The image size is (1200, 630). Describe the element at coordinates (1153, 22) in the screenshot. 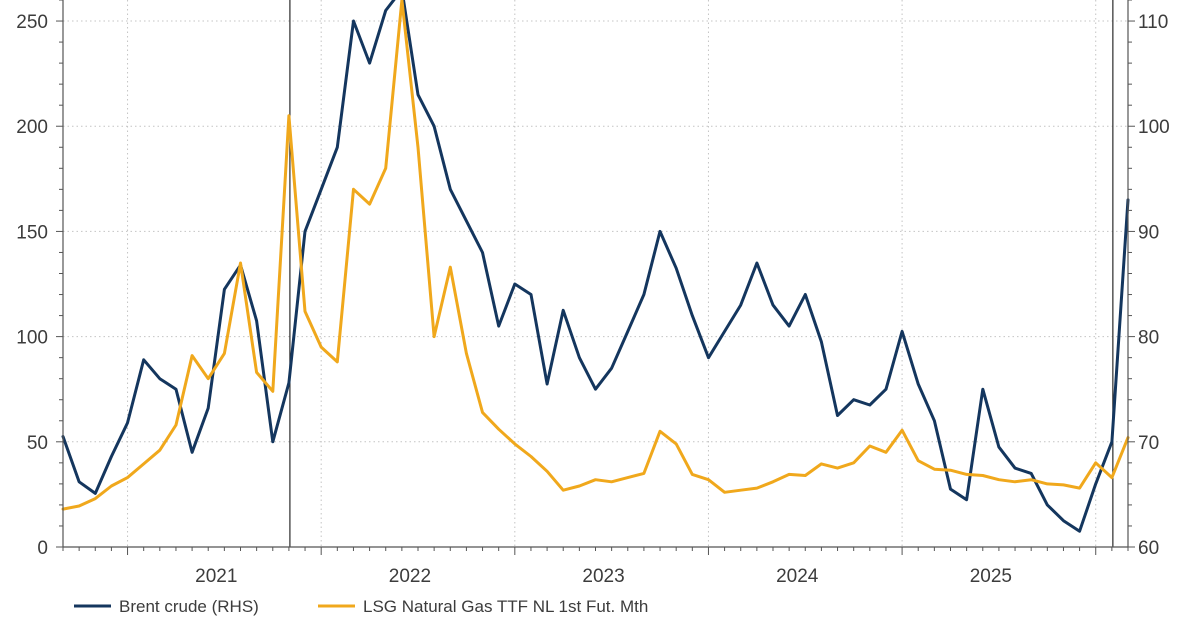

I see `y-right-tick-label: 110` at that location.